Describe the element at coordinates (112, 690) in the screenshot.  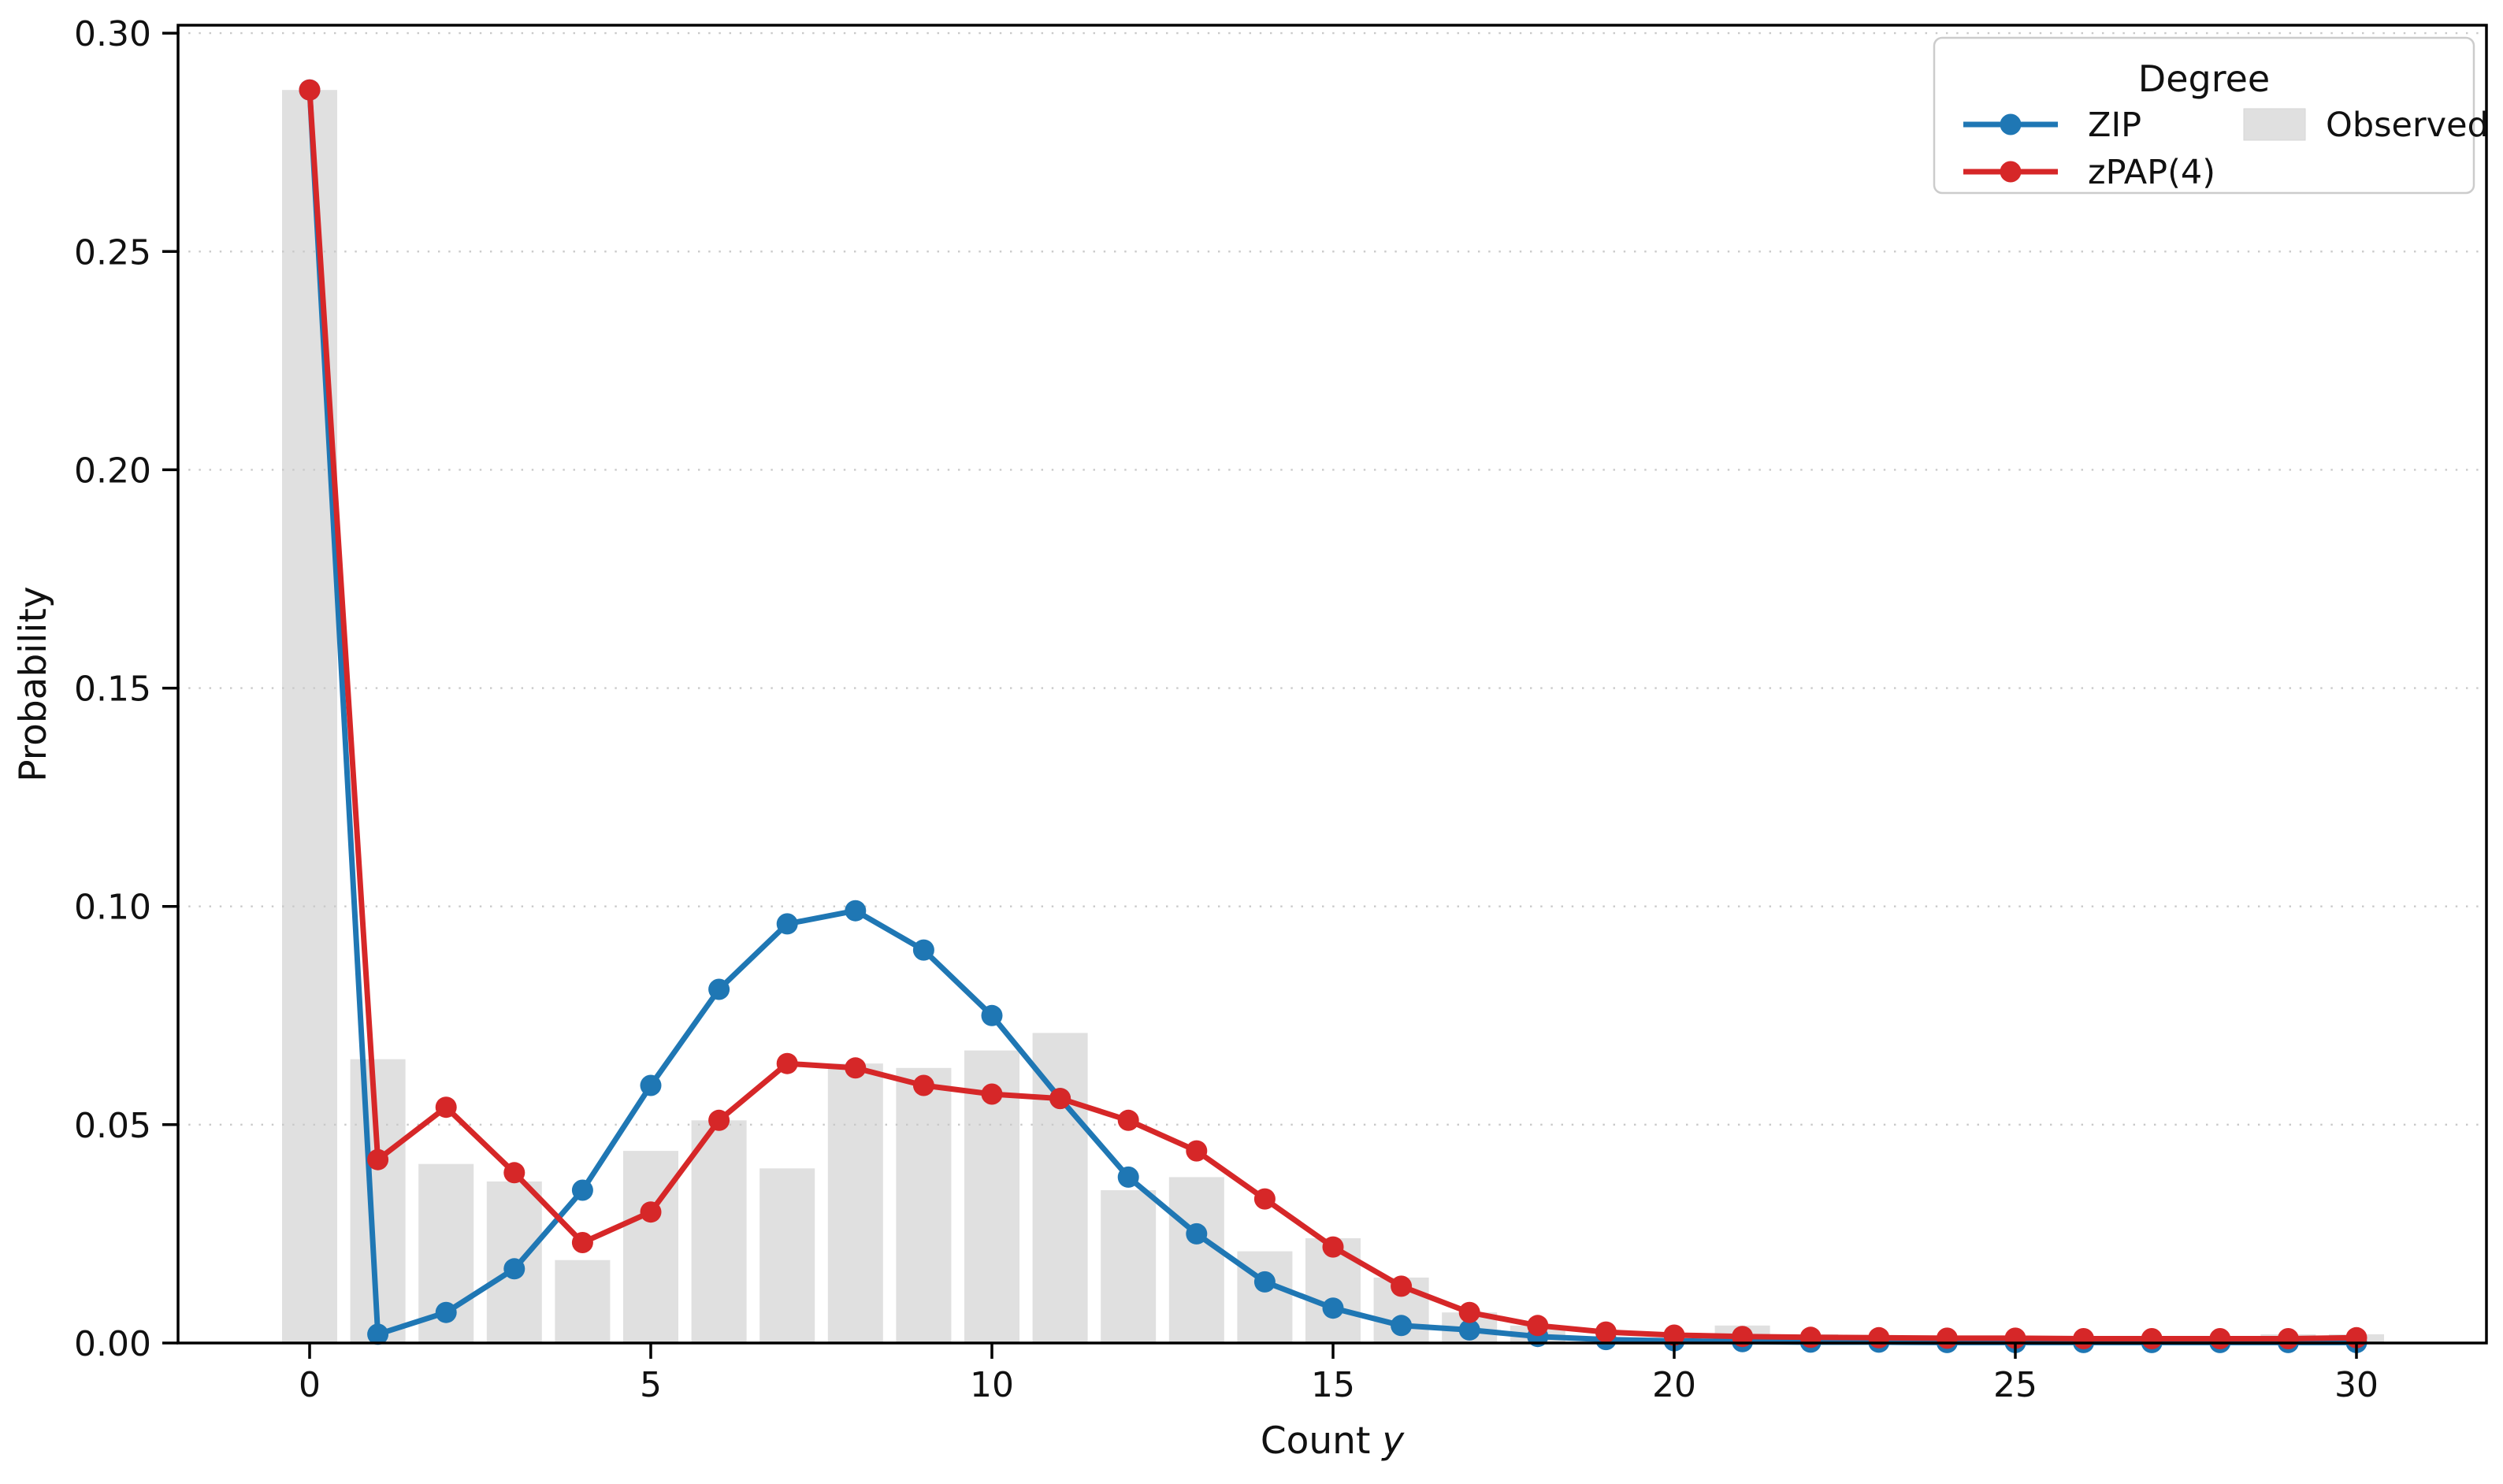
I see `y-tick-label: 0.15` at that location.